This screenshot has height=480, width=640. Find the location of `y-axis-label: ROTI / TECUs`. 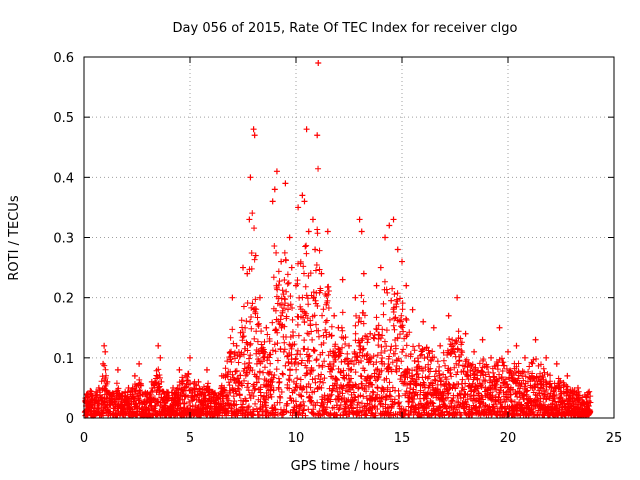

y-axis-label: ROTI / TECUs is located at coordinates (14, 237).